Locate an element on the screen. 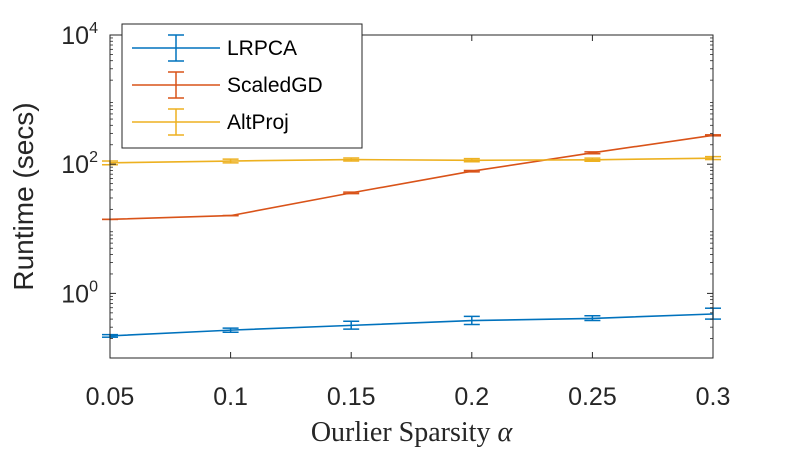  x-axis-label-symbol: α is located at coordinates (505, 432).